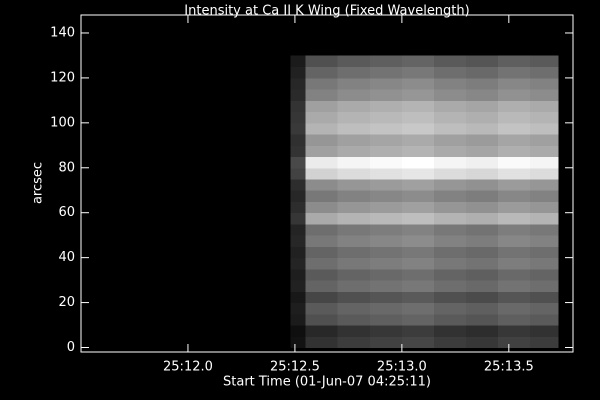  I want to click on y-tick-label: 40, so click(66, 257).